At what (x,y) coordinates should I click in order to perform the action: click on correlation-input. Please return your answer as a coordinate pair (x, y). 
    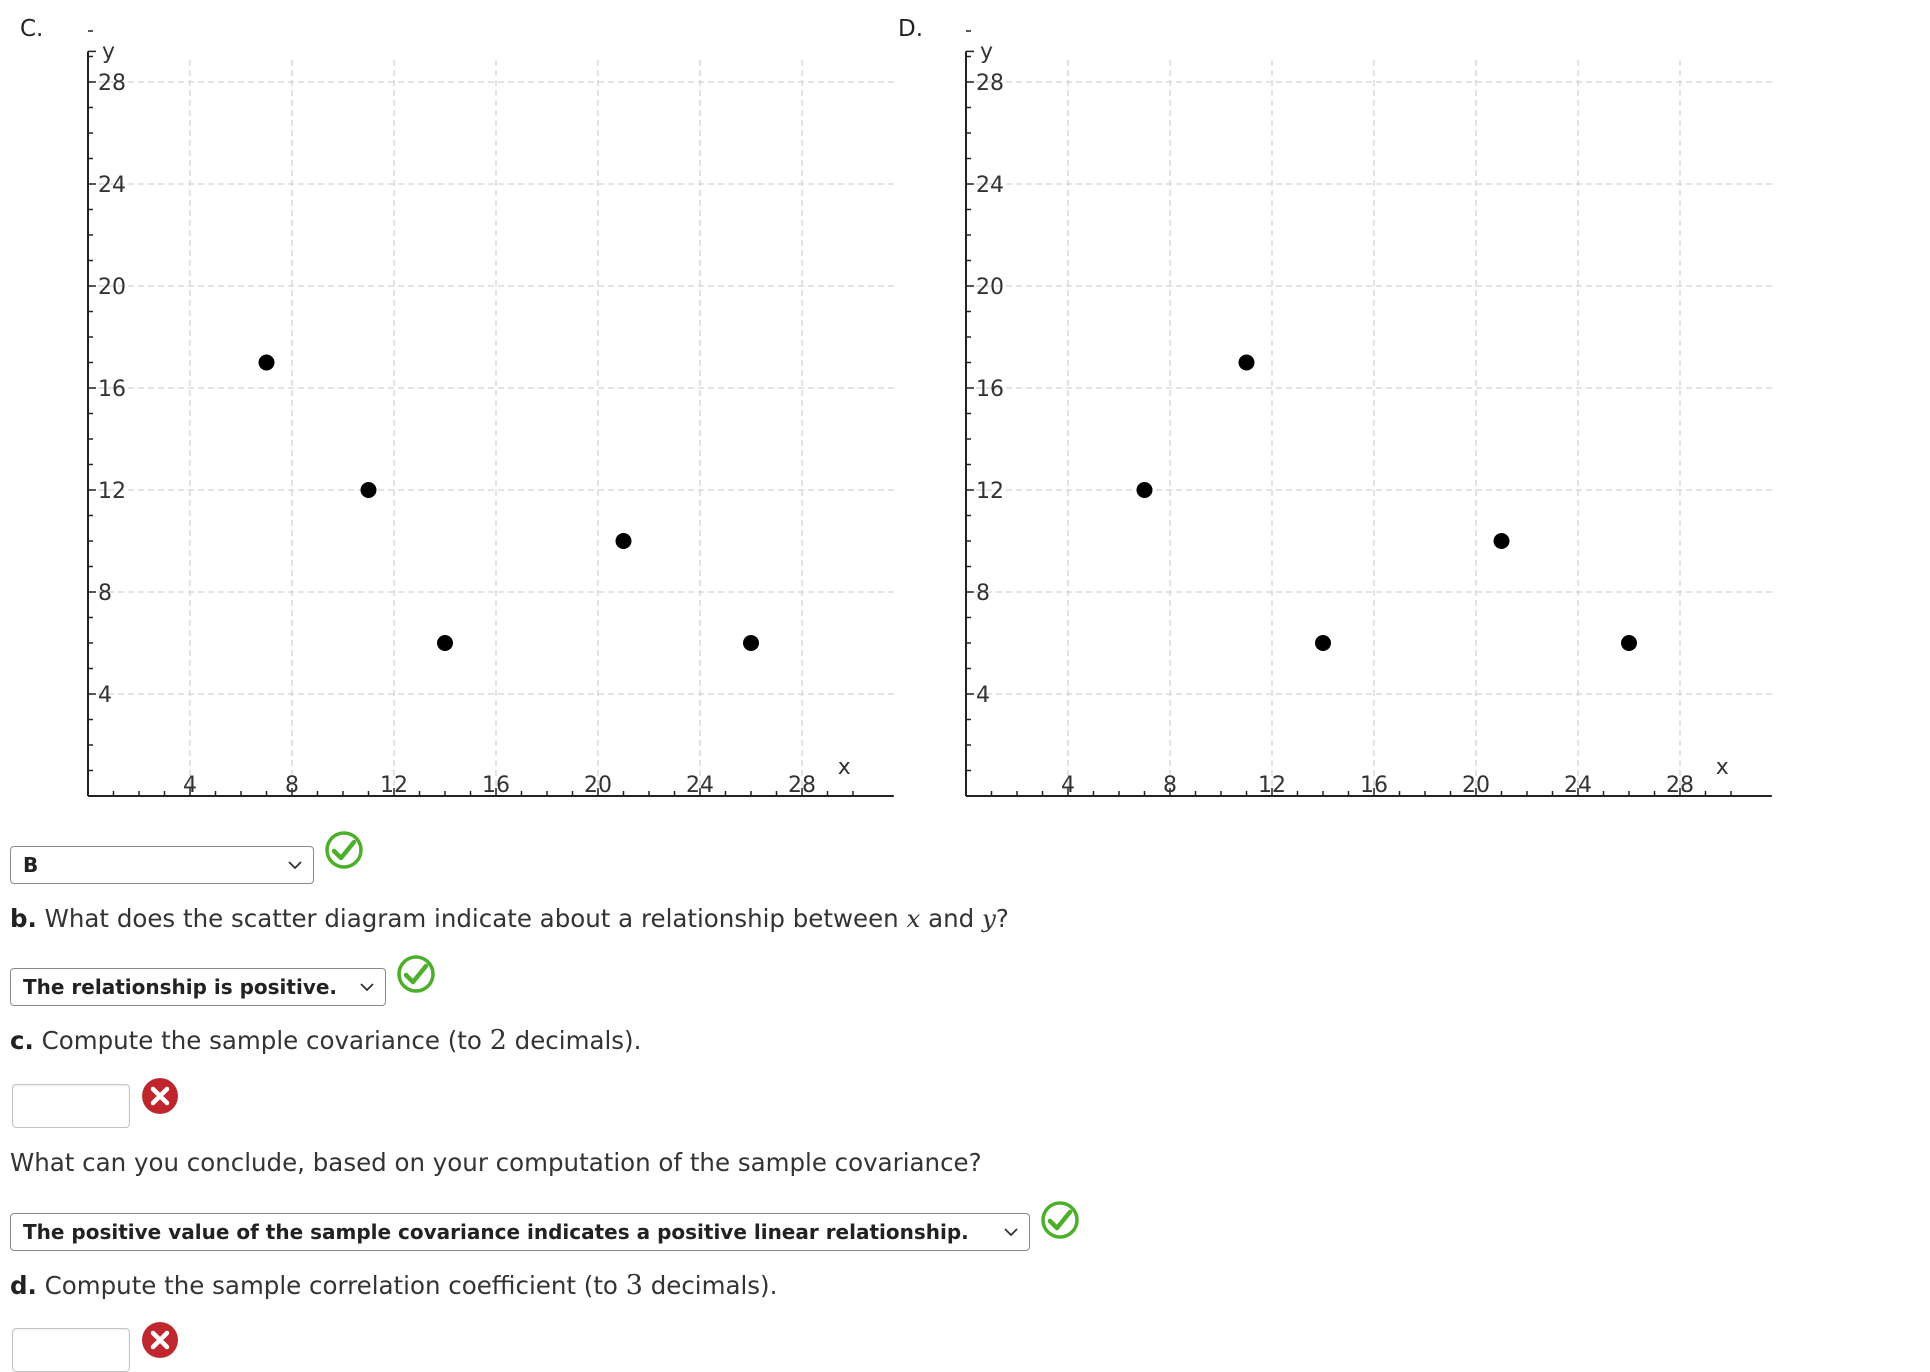
    Looking at the image, I should click on (71, 1350).